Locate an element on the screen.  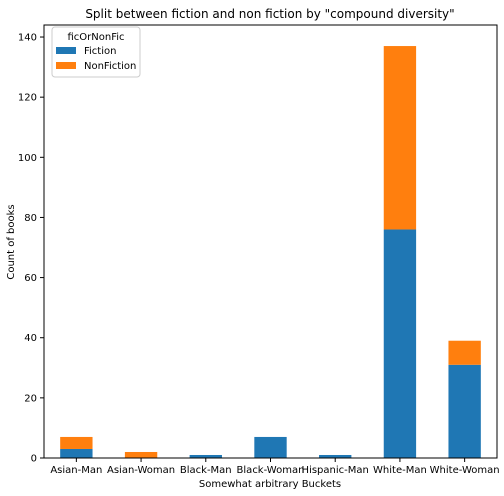
bar-asian-man-fiction is located at coordinates (76, 453).